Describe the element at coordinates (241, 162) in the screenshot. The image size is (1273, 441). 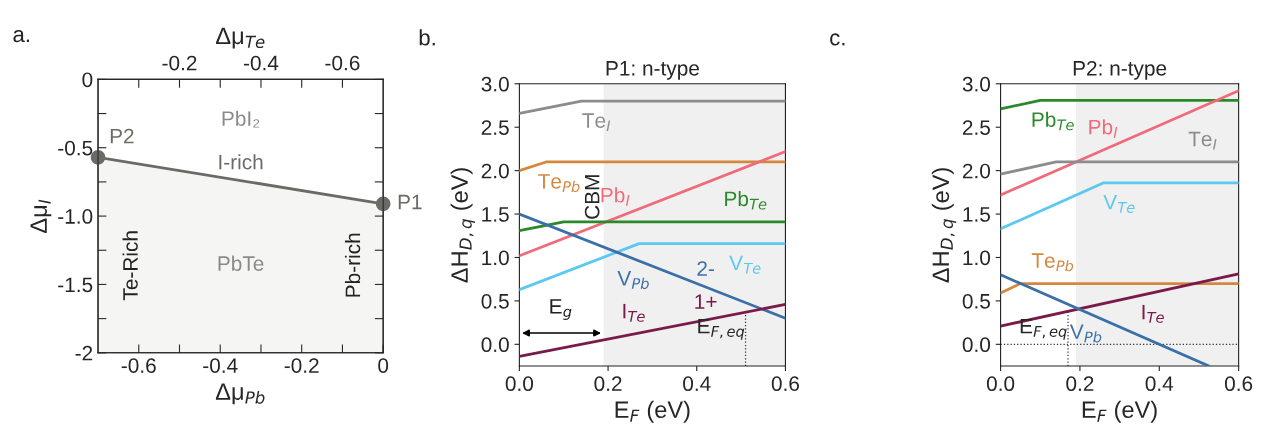
I see `annotation: I-rich` at that location.